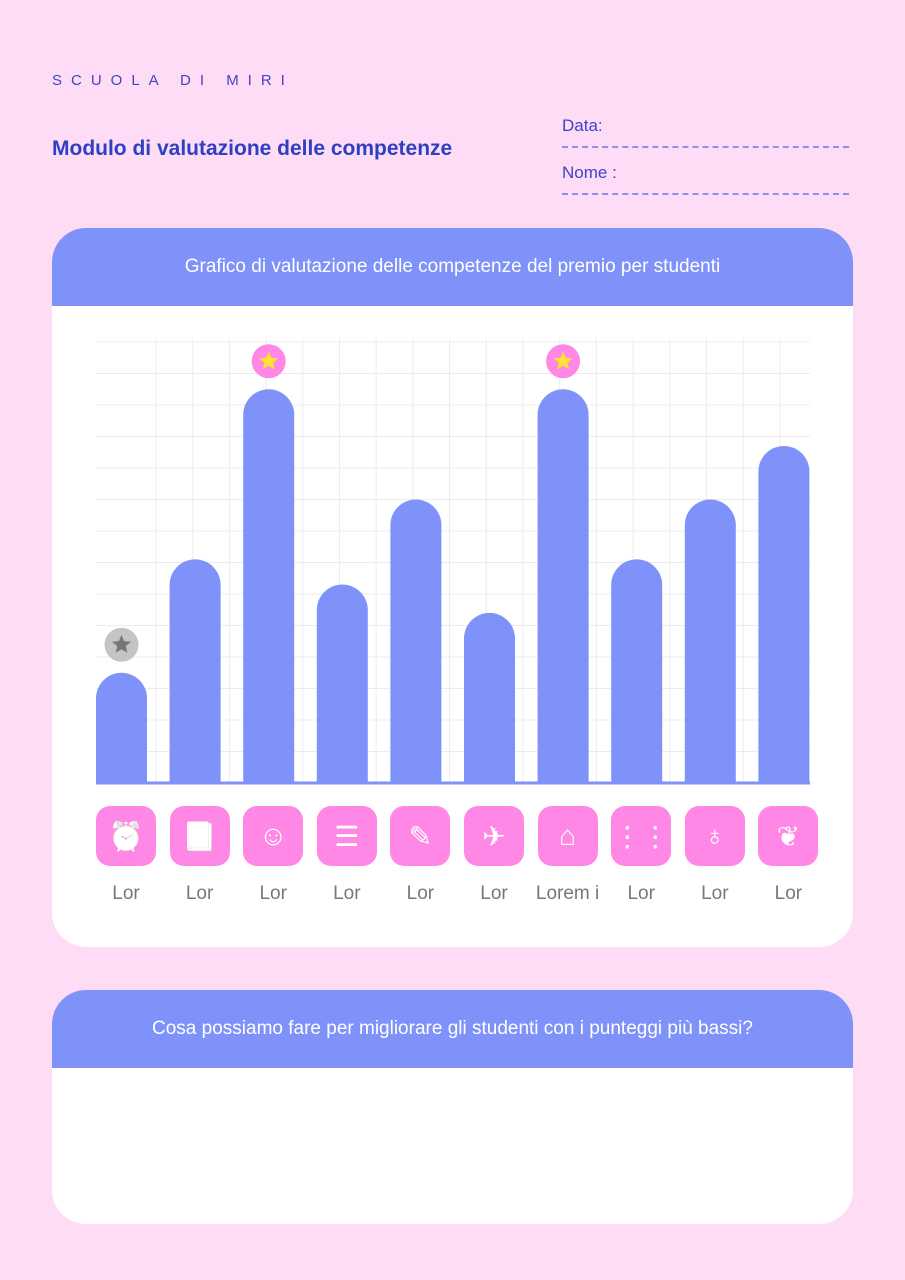 This screenshot has height=1280, width=905. What do you see at coordinates (252, 148) in the screenshot?
I see `page-title: Modulo di valutazione delle competenze` at bounding box center [252, 148].